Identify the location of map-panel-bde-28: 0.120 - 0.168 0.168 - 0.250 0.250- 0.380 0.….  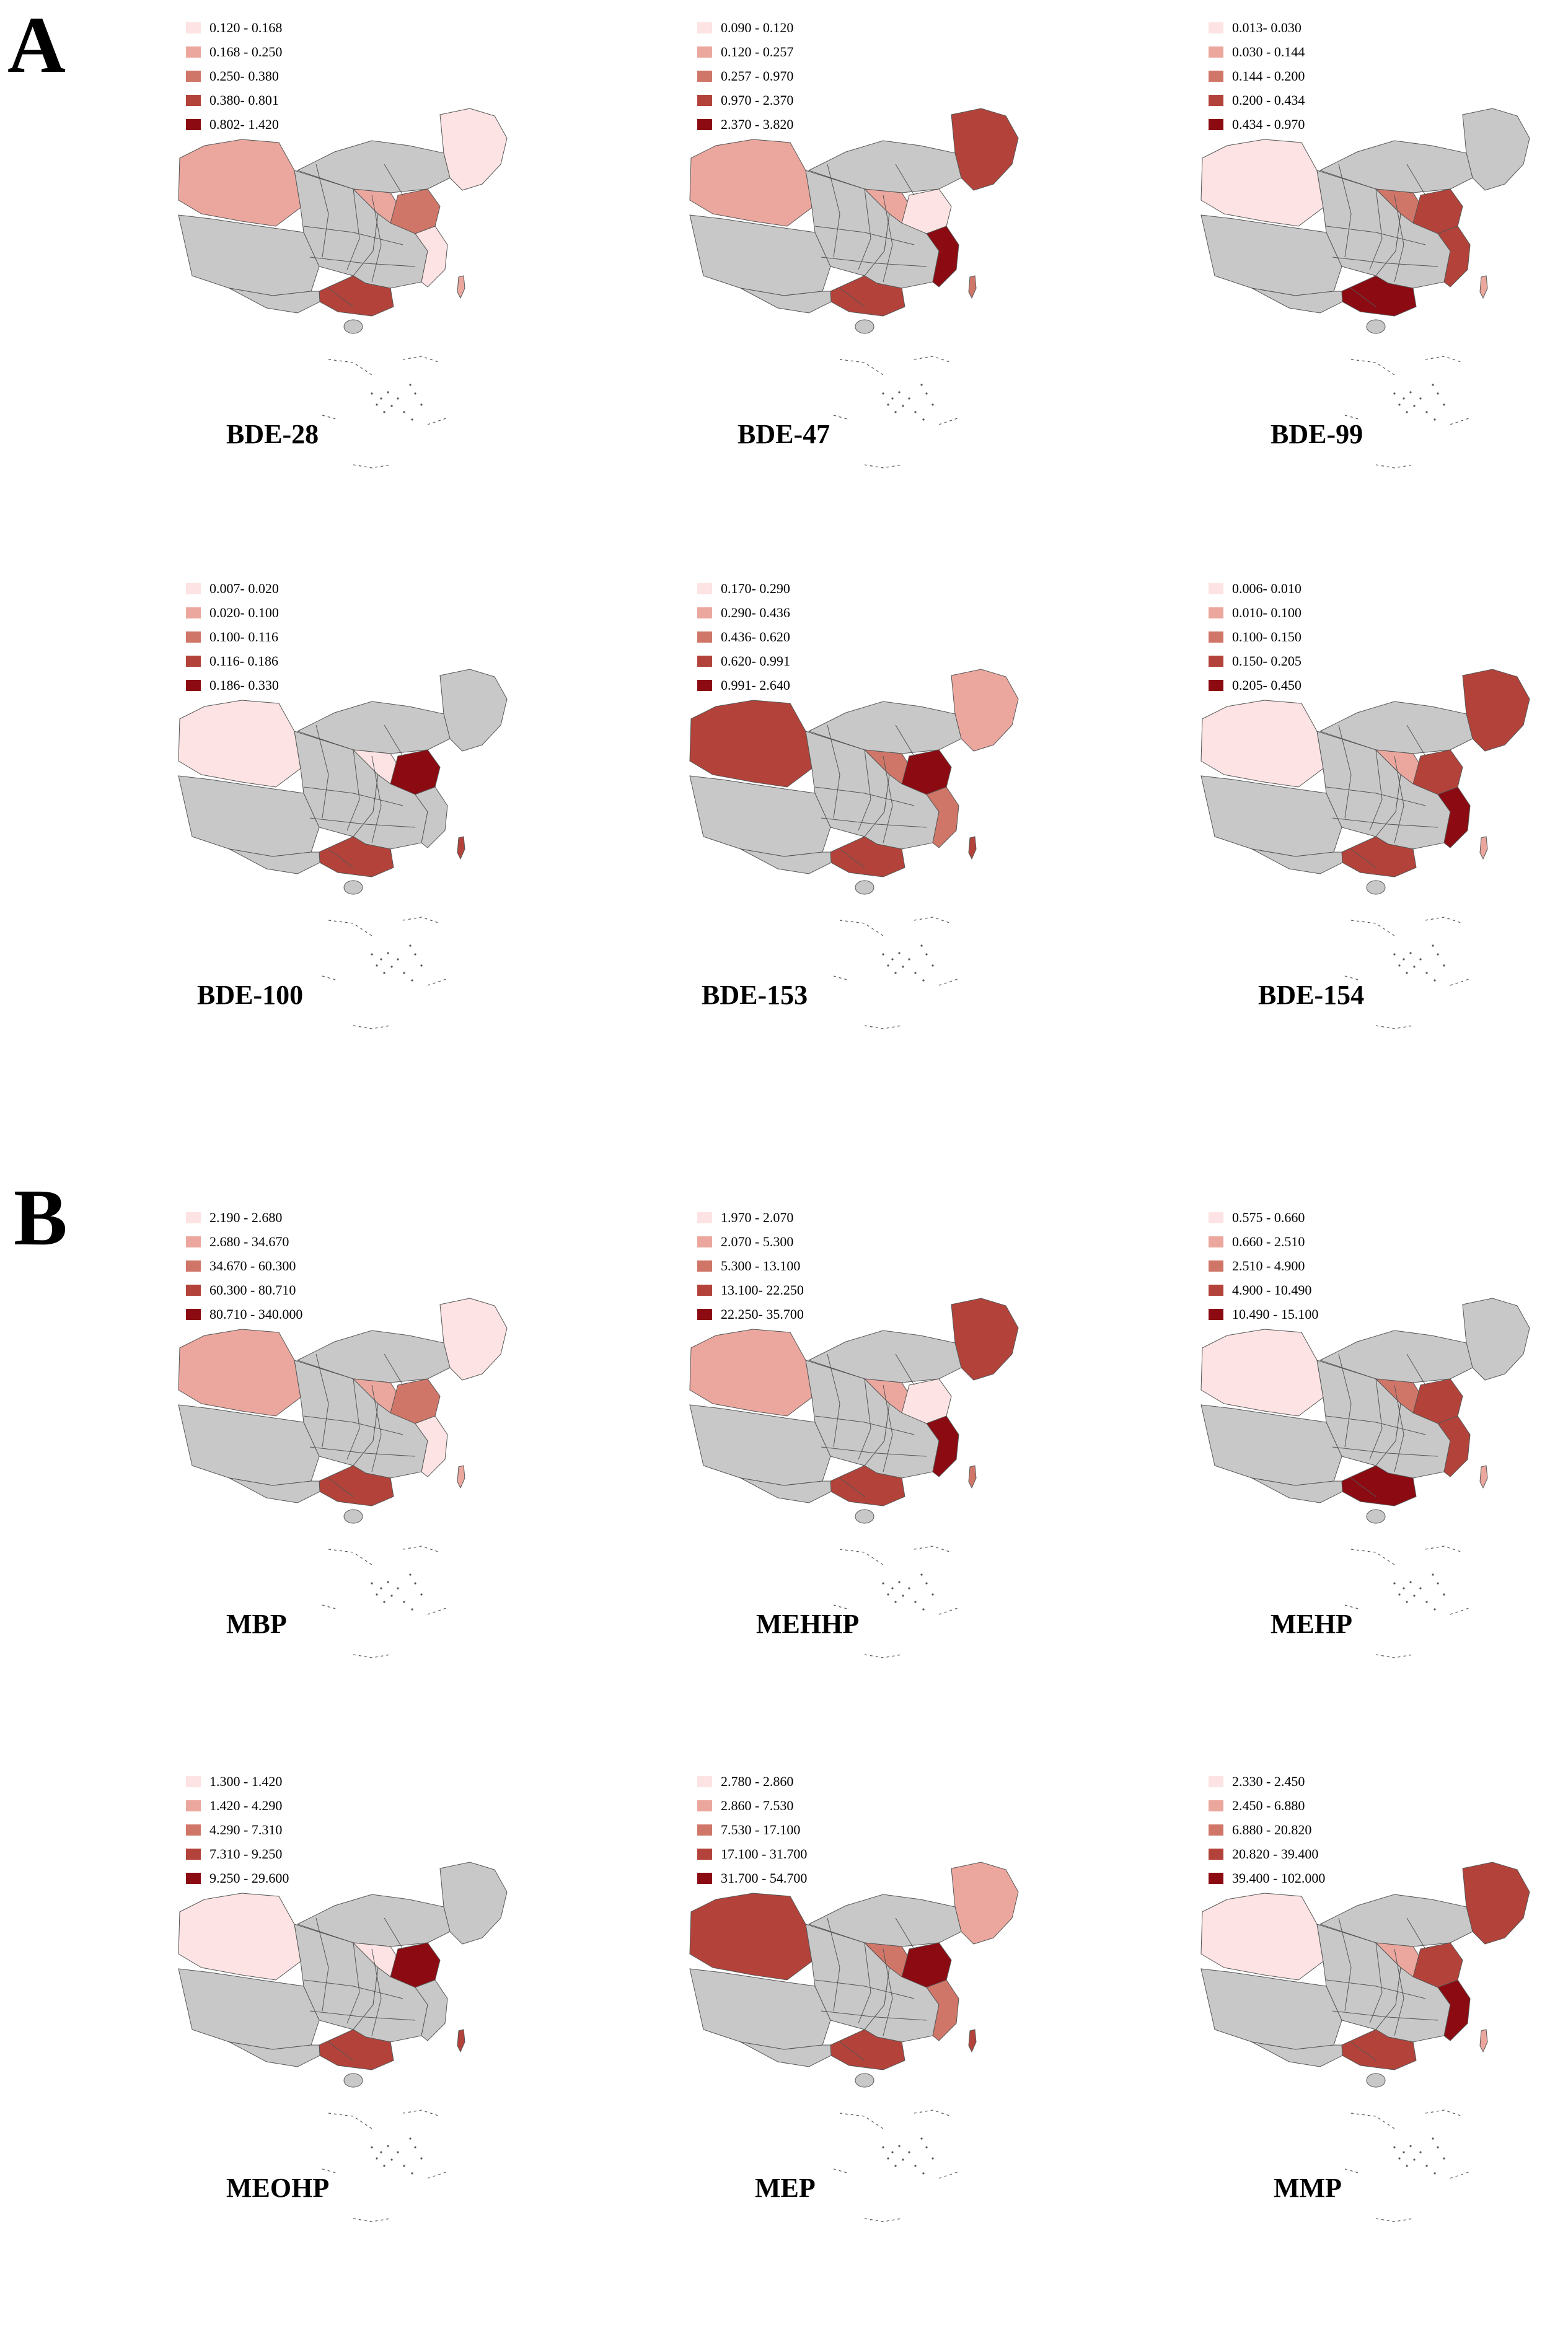
(390, 294).